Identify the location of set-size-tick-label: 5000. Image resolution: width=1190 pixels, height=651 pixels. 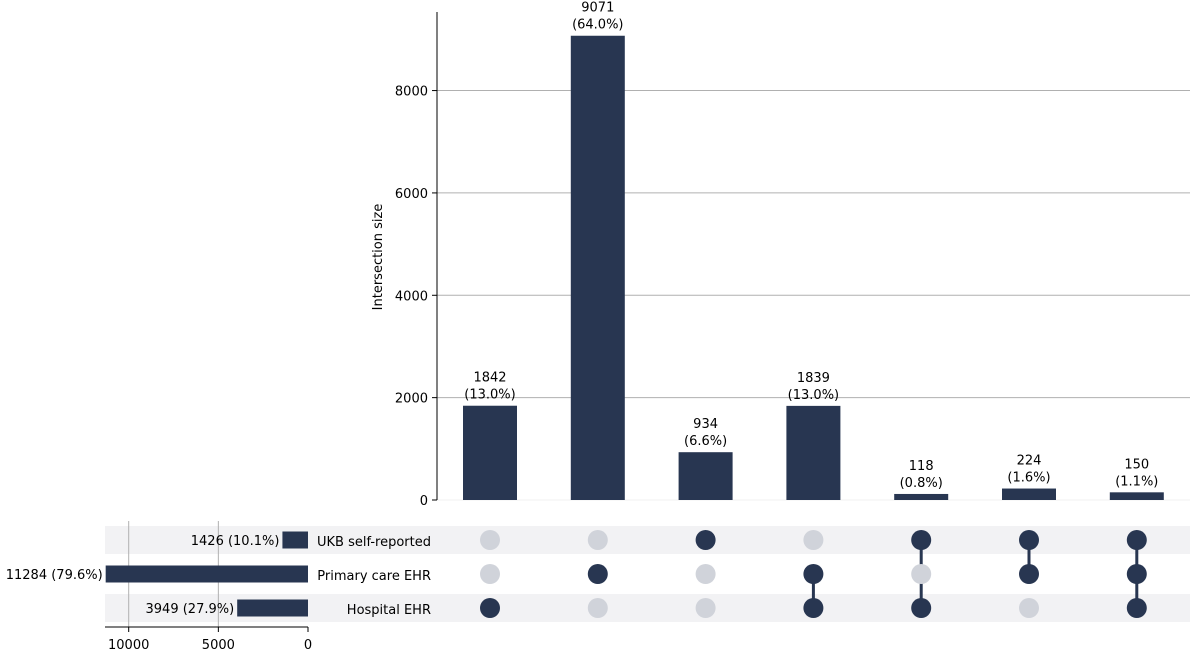
(218, 644).